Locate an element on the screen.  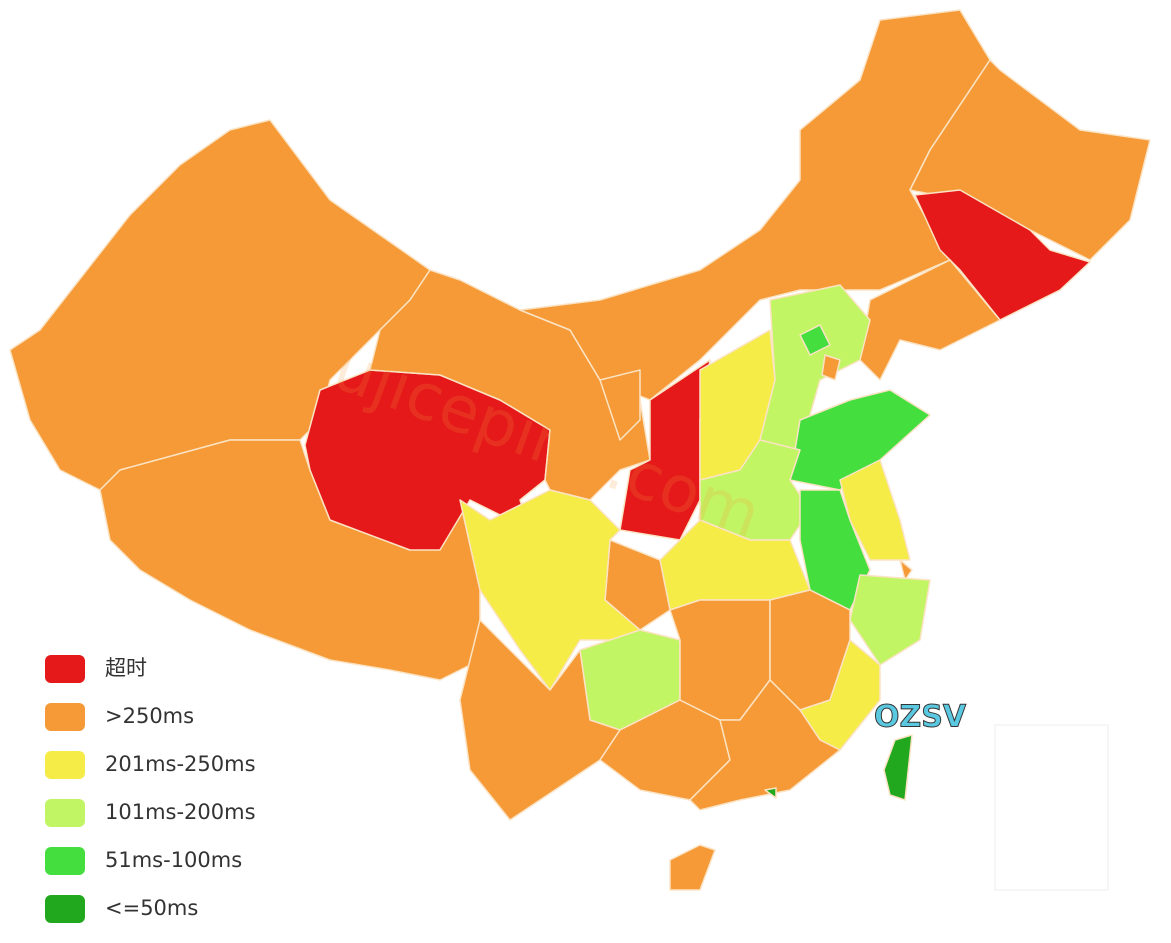
legend-label: 101ms-200ms is located at coordinates (180, 812).